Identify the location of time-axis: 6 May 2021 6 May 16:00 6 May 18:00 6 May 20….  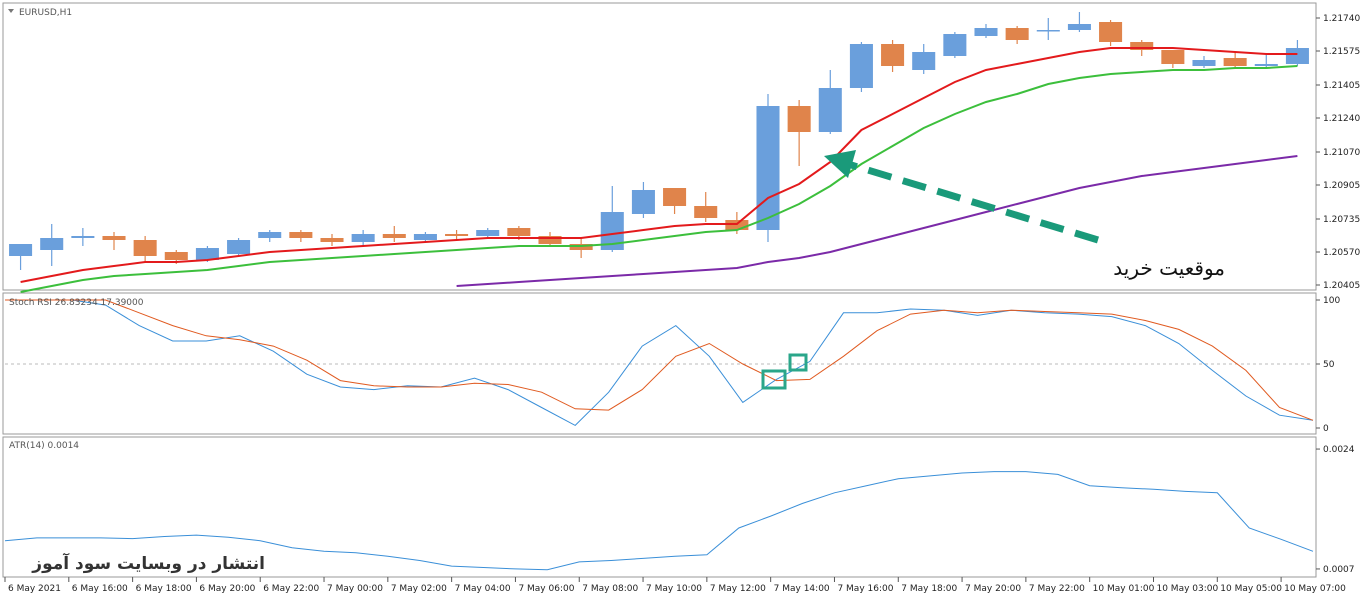
(675, 585).